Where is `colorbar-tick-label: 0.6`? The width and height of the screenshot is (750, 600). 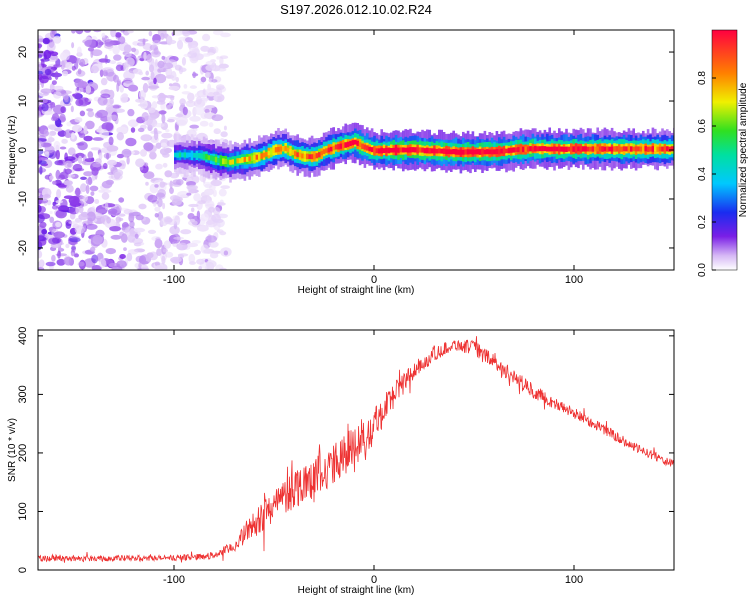
colorbar-tick-label: 0.6 is located at coordinates (702, 126).